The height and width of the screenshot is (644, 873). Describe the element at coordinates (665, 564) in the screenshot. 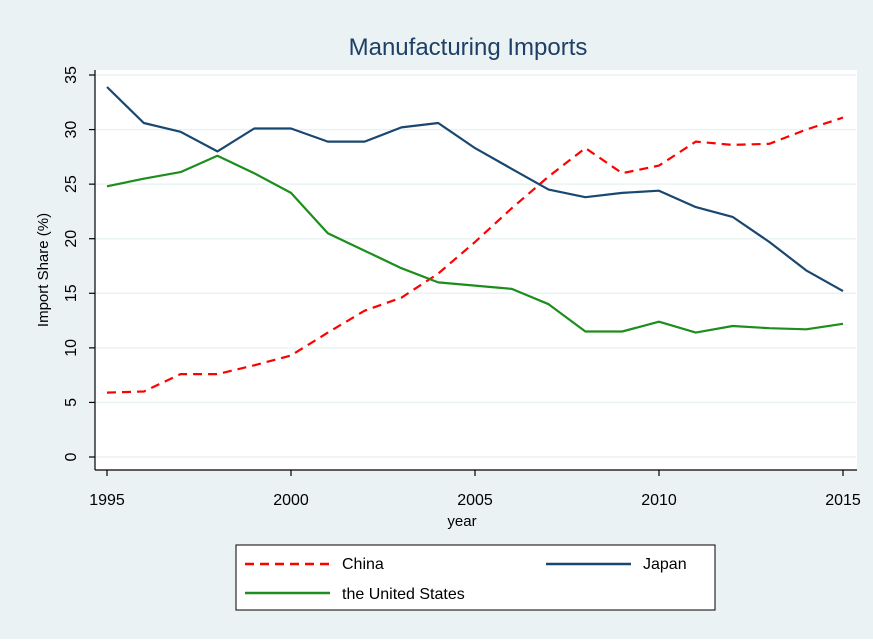

I see `legend-label-japan: Japan` at that location.